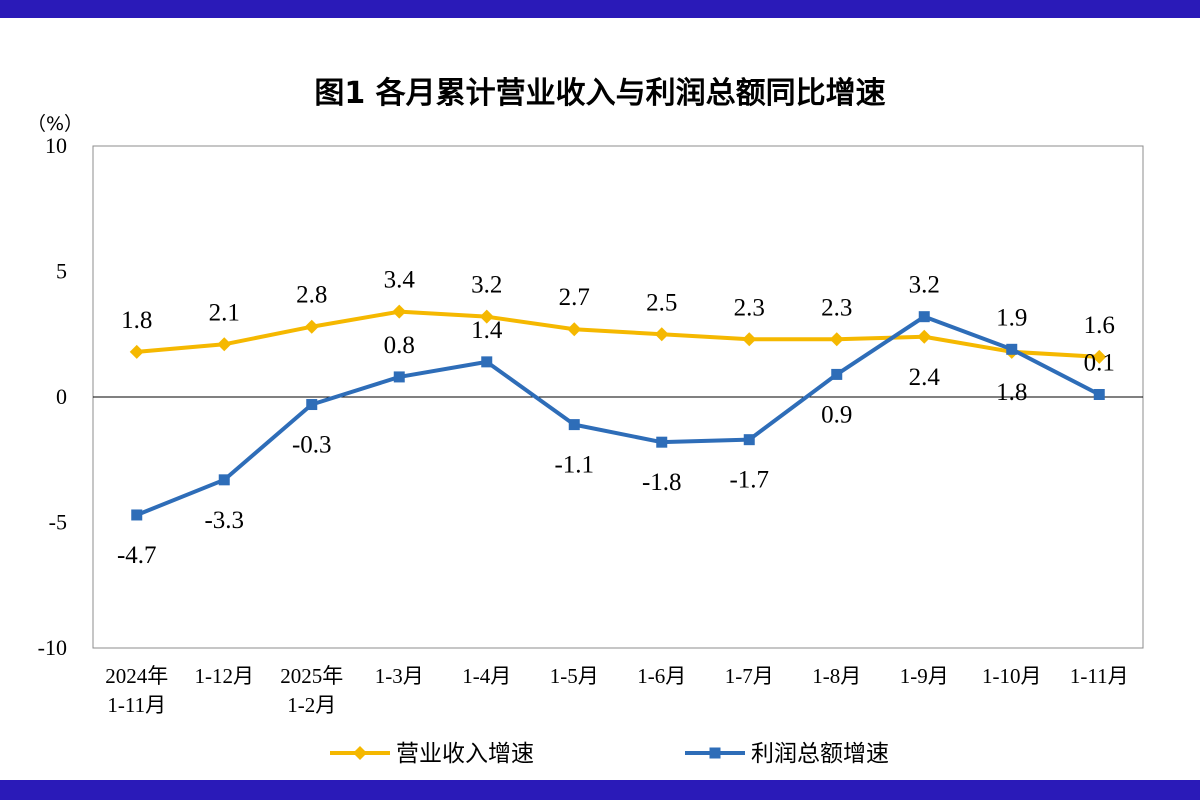  I want to click on y-tick-label: -10, so click(52, 647).